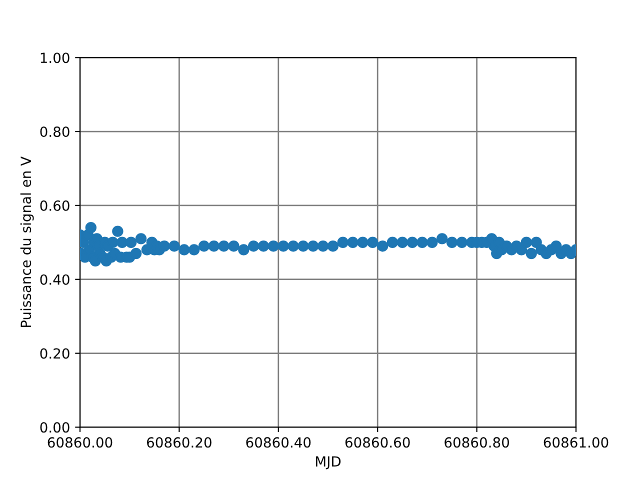 This screenshot has width=640, height=480. What do you see at coordinates (278, 442) in the screenshot?
I see `x-tick-label: 60860.40` at bounding box center [278, 442].